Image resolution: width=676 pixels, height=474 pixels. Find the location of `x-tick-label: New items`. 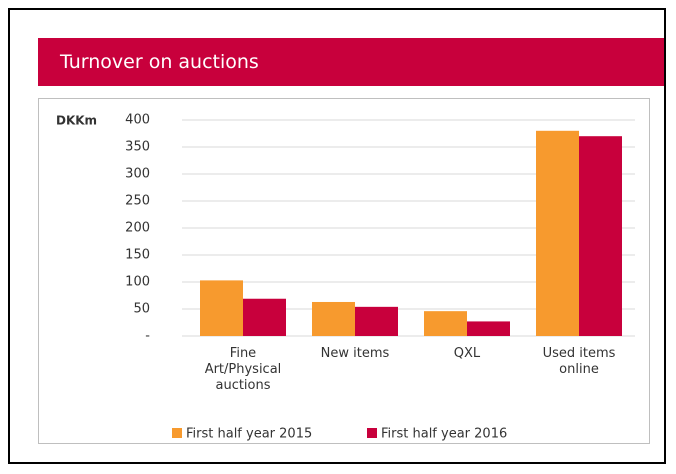

x-tick-label: New items is located at coordinates (355, 353).